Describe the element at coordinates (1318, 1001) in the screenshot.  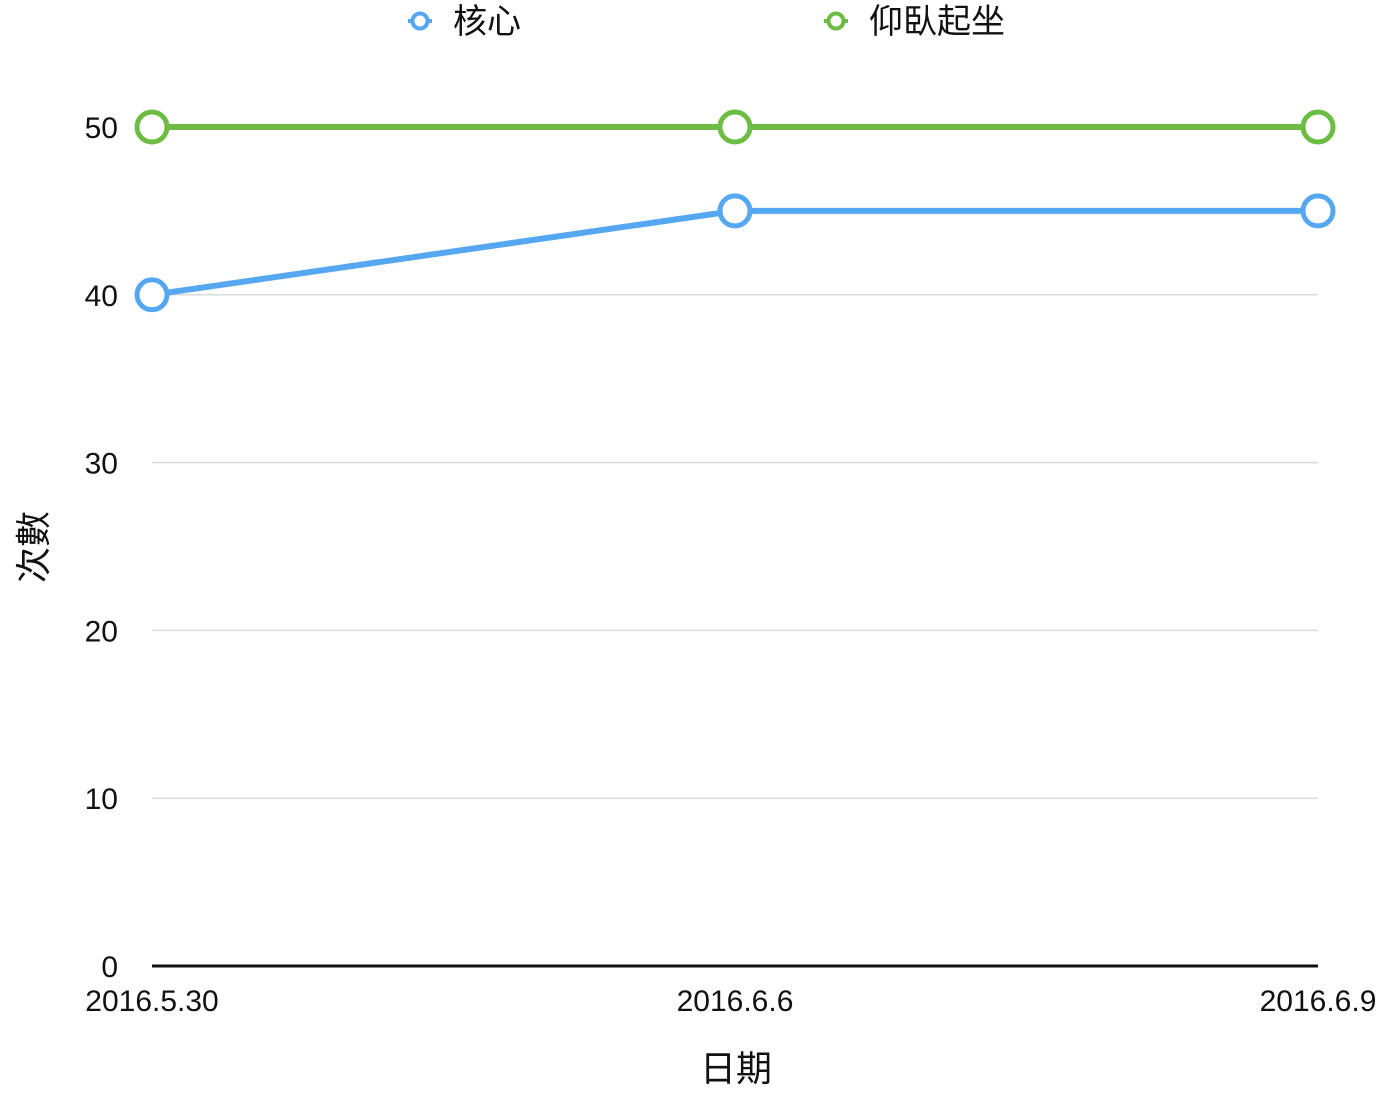
I see `x-tick-label: 2016.6.9` at that location.